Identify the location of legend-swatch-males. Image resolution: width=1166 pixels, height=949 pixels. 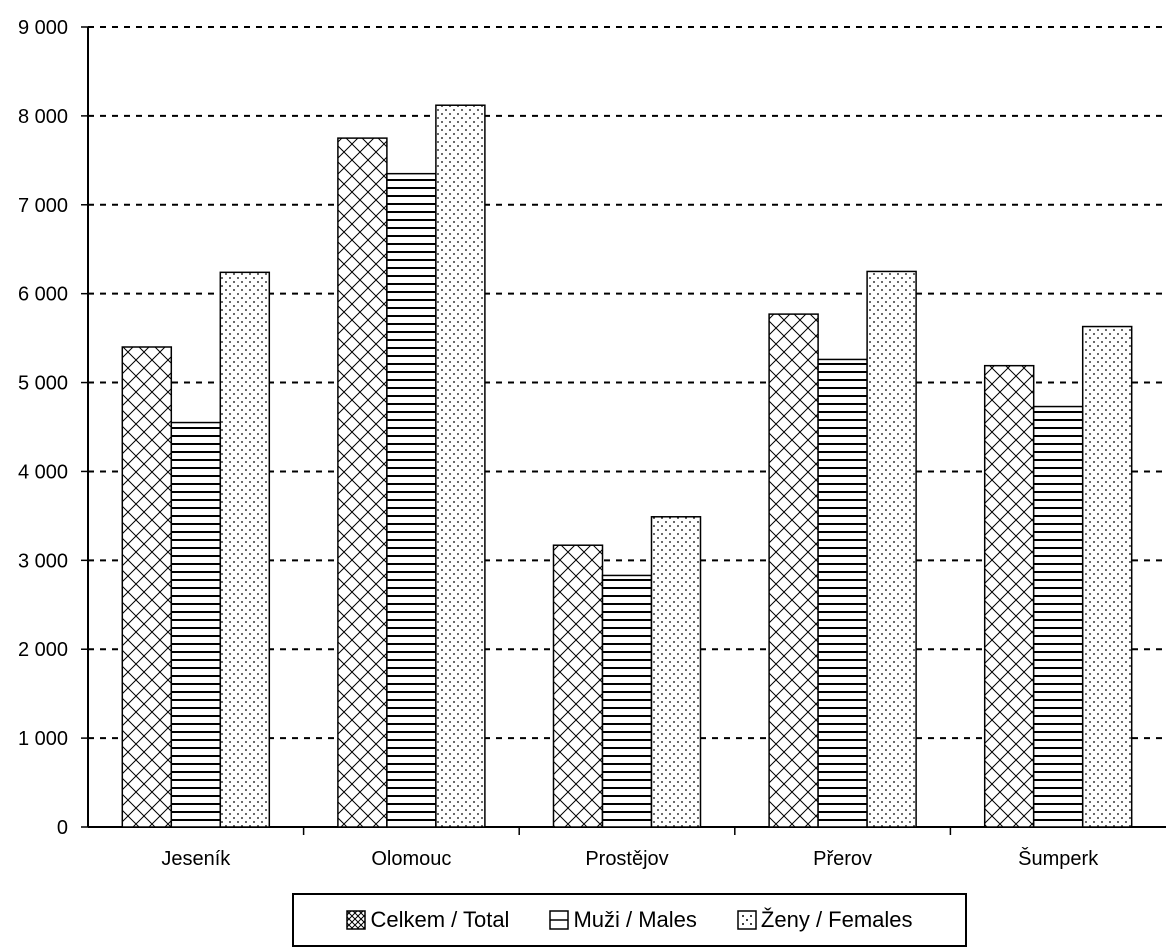
(559, 920).